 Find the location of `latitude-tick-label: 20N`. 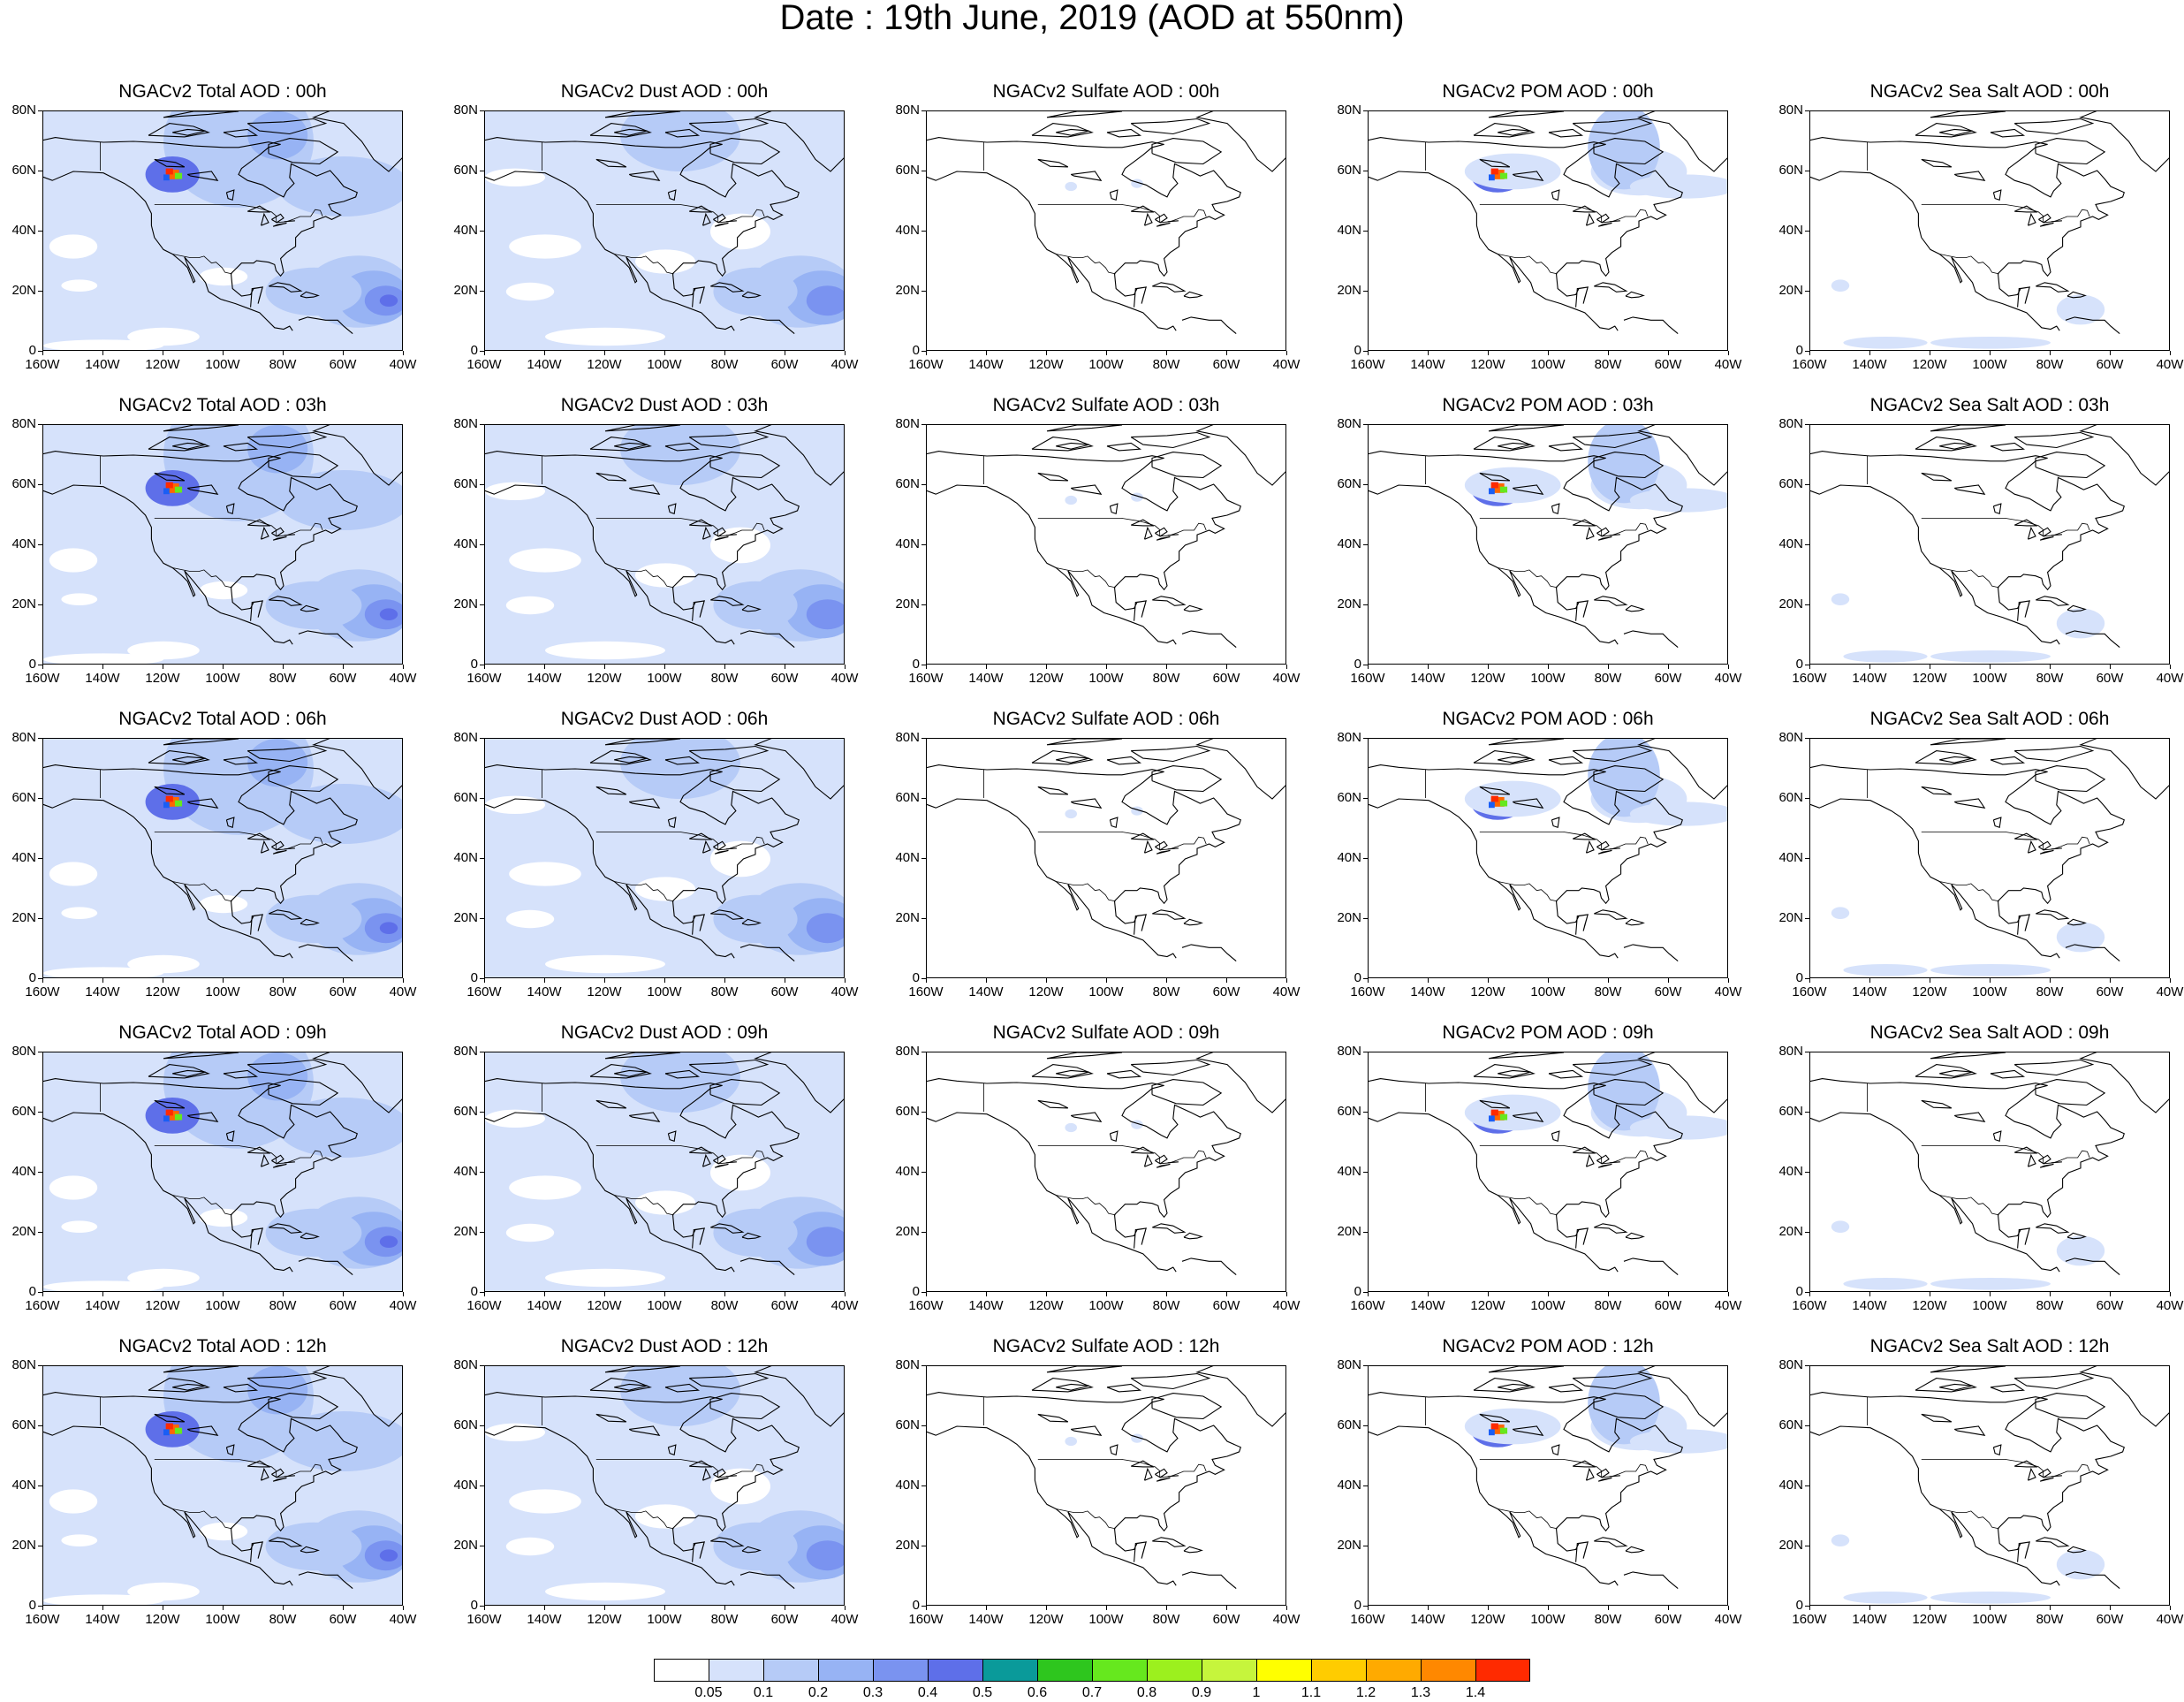

latitude-tick-label: 20N is located at coordinates (23, 290).